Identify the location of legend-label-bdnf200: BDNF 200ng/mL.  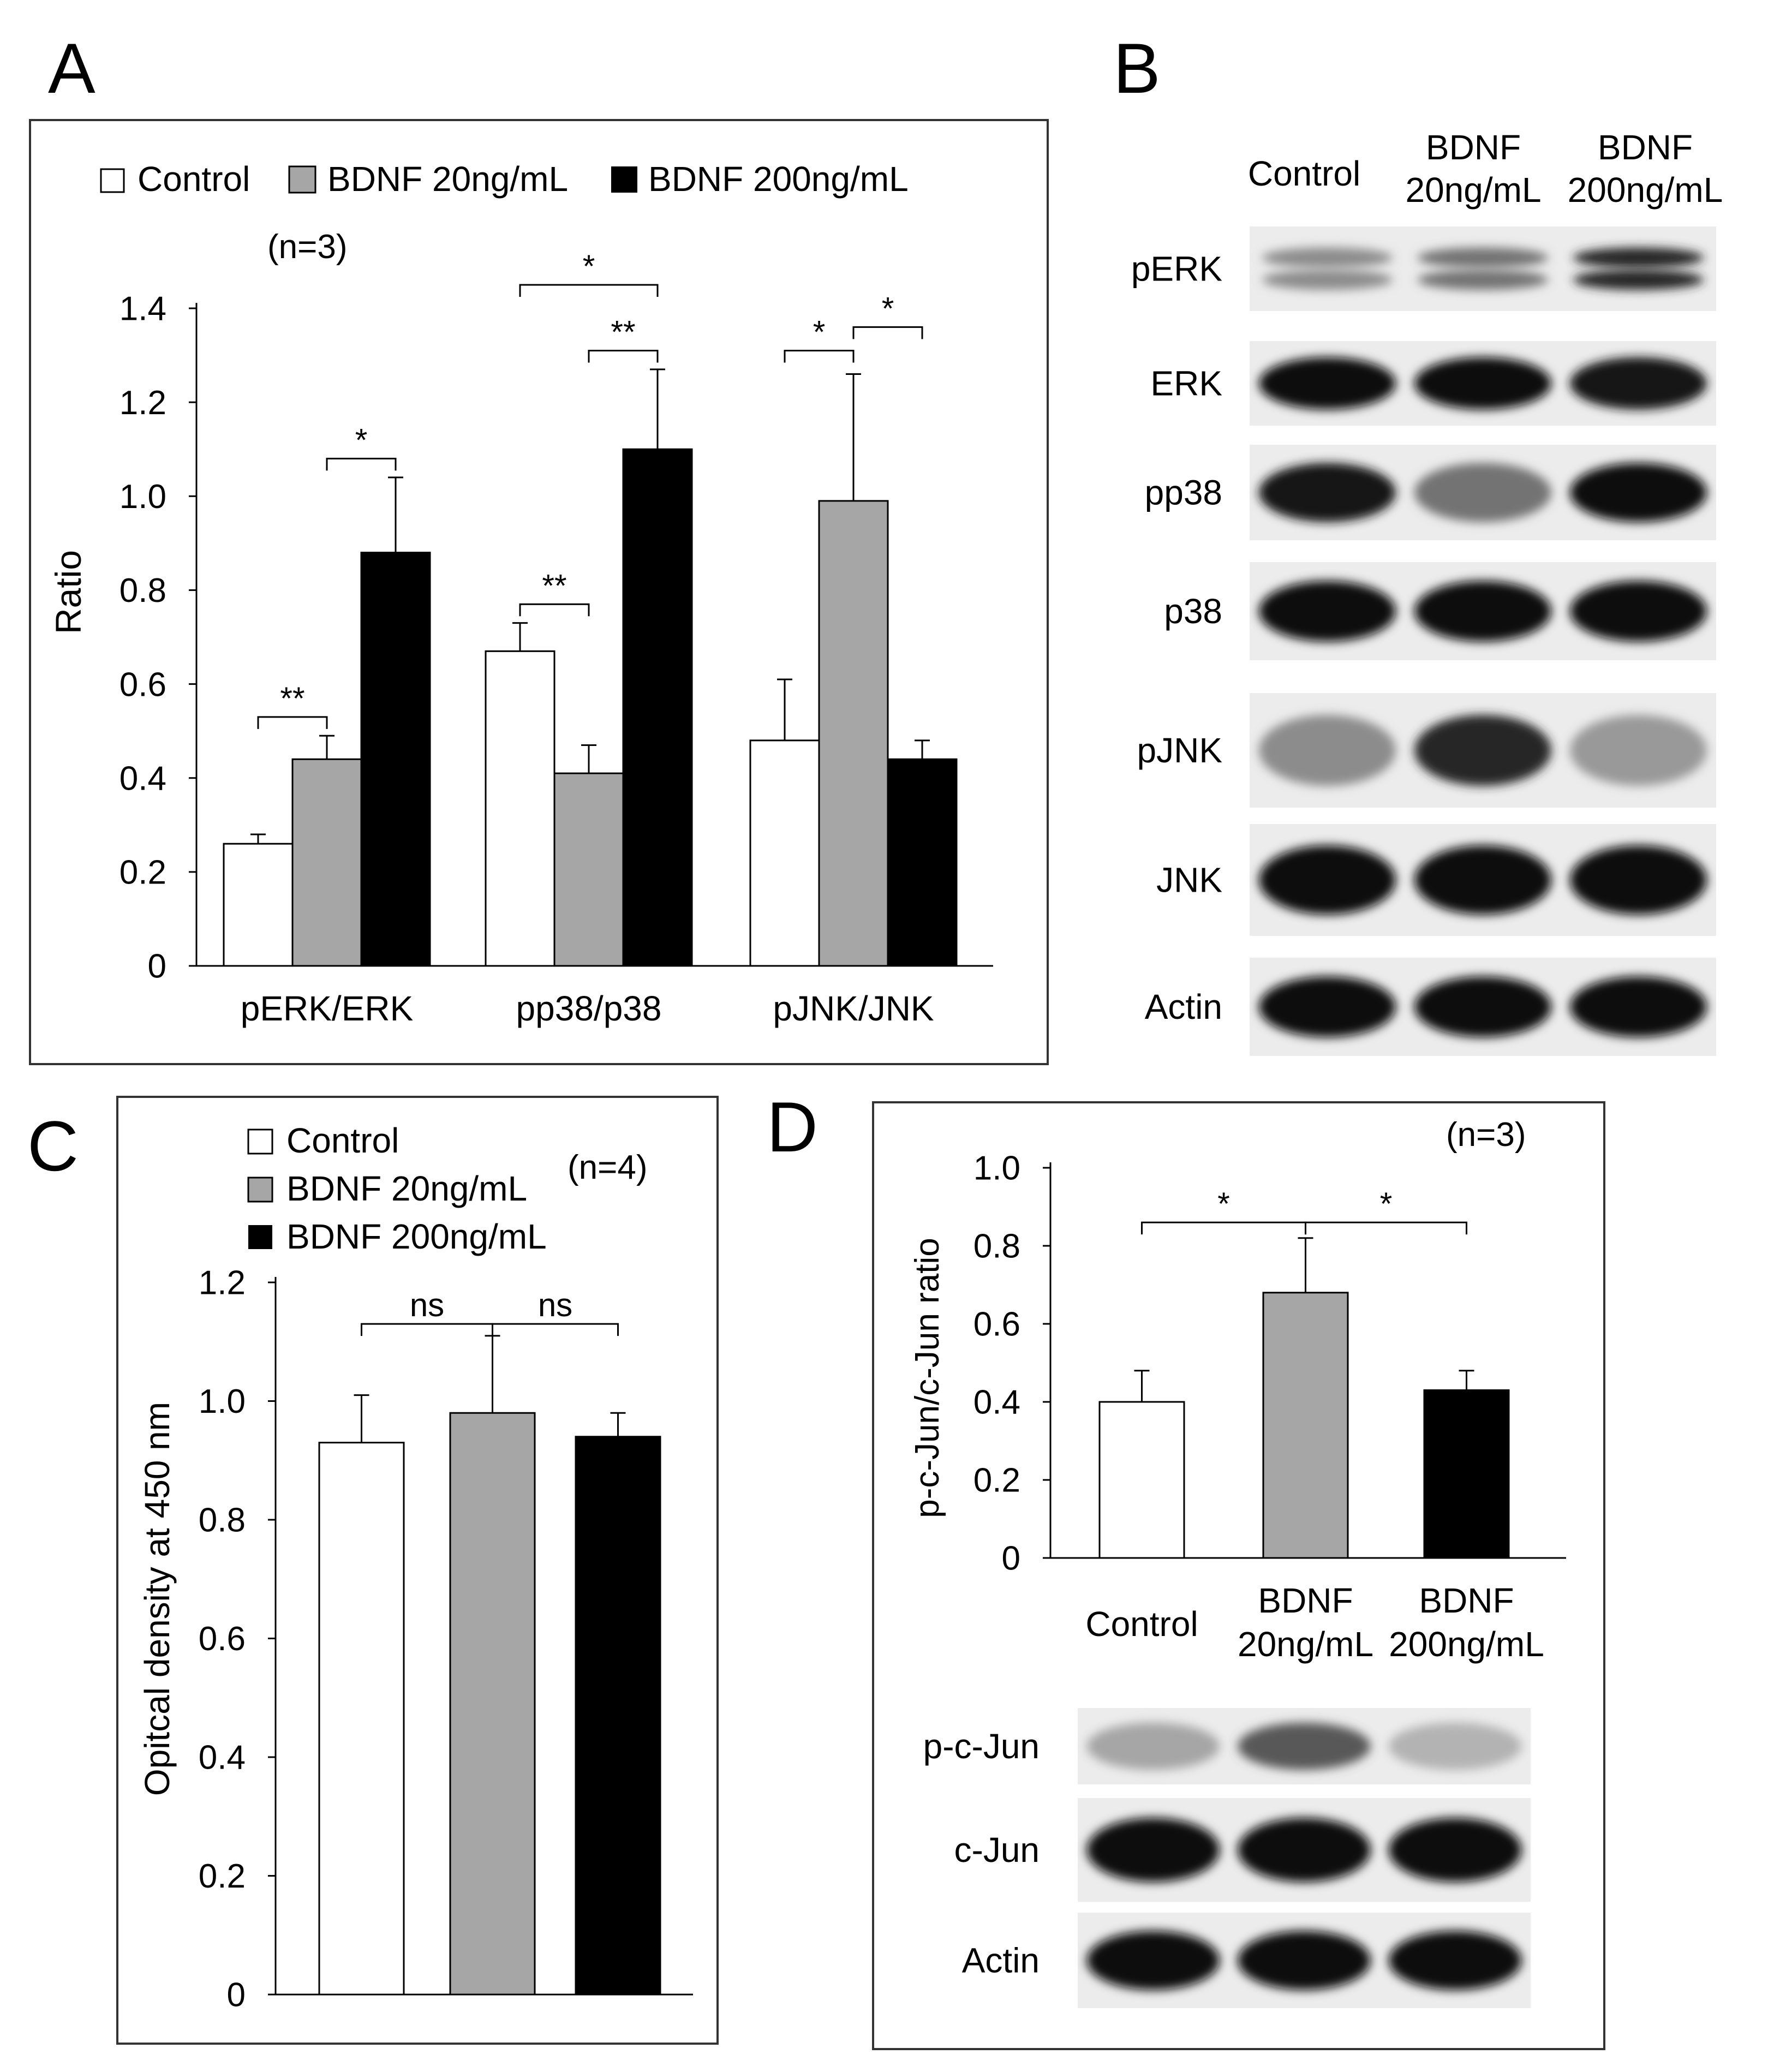
(778, 179).